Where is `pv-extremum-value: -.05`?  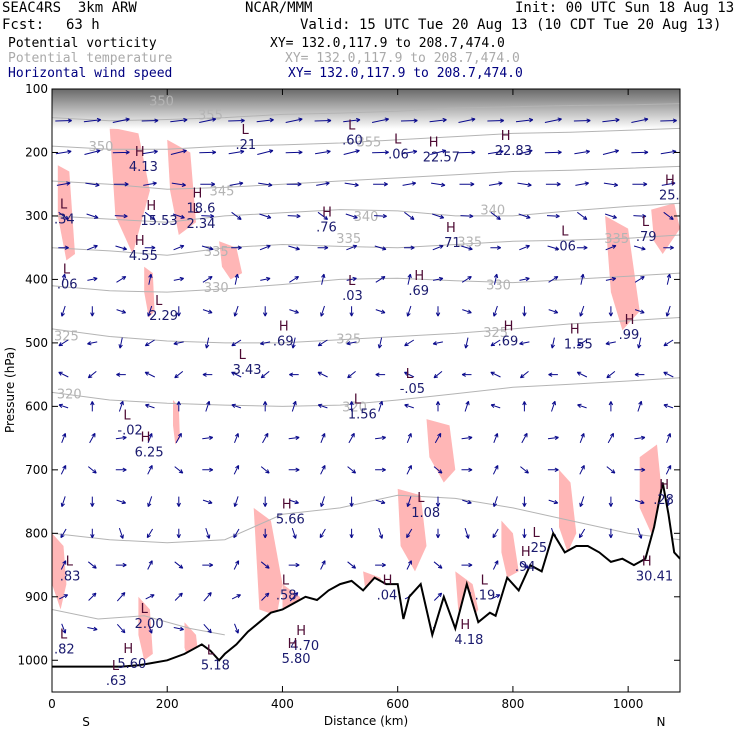
pv-extremum-value: -.05 is located at coordinates (412, 389).